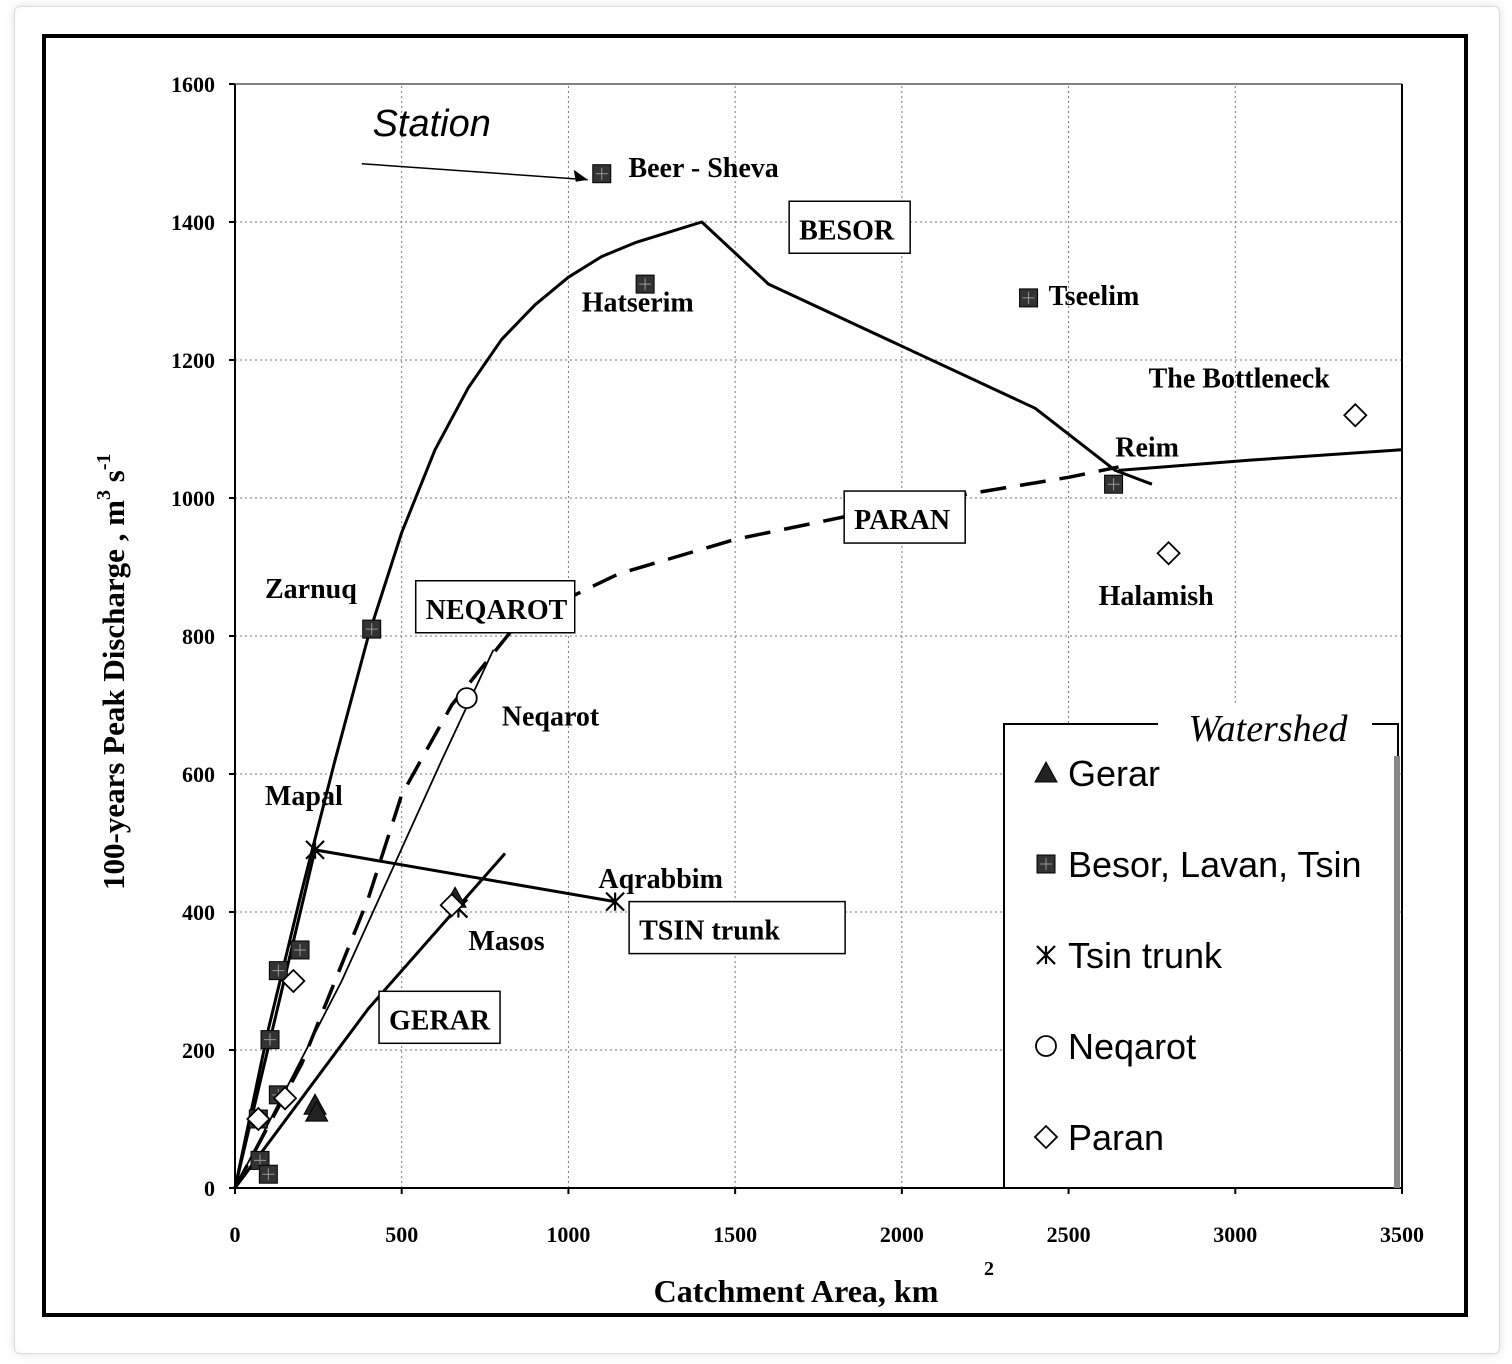 The image size is (1512, 1364). I want to click on x-tick-label: 2500, so click(1069, 1234).